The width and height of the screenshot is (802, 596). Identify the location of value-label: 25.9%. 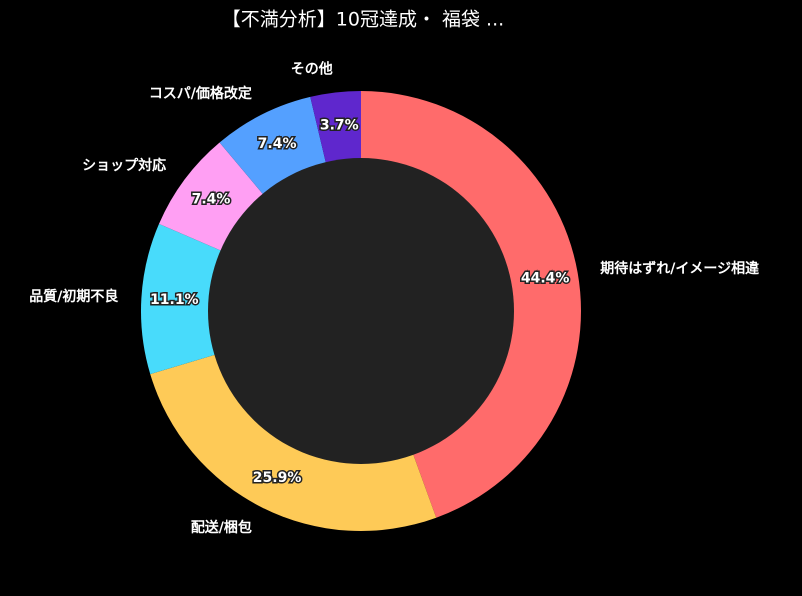
(277, 478).